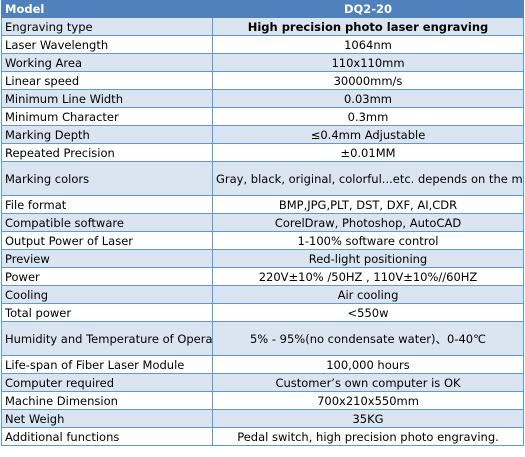 The height and width of the screenshot is (457, 525). Describe the element at coordinates (107, 418) in the screenshot. I see `spec-label: Net Weigh` at that location.